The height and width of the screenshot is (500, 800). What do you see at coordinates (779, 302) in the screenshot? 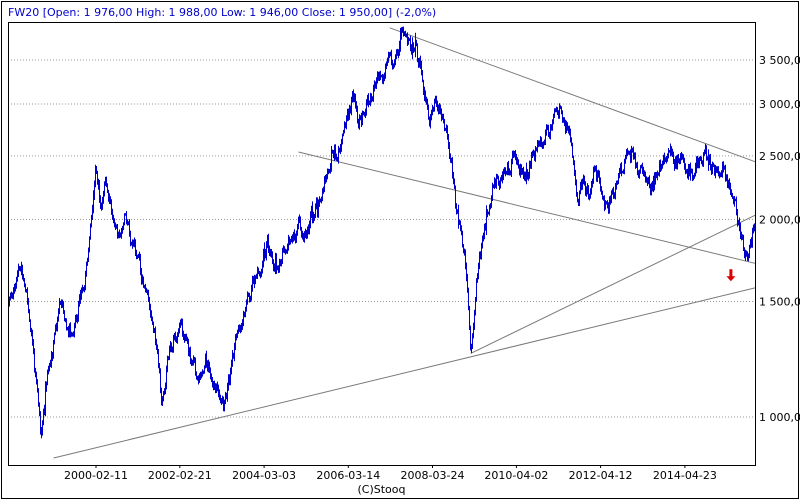
I see `y-axis-label: 1 500,0` at bounding box center [779, 302].